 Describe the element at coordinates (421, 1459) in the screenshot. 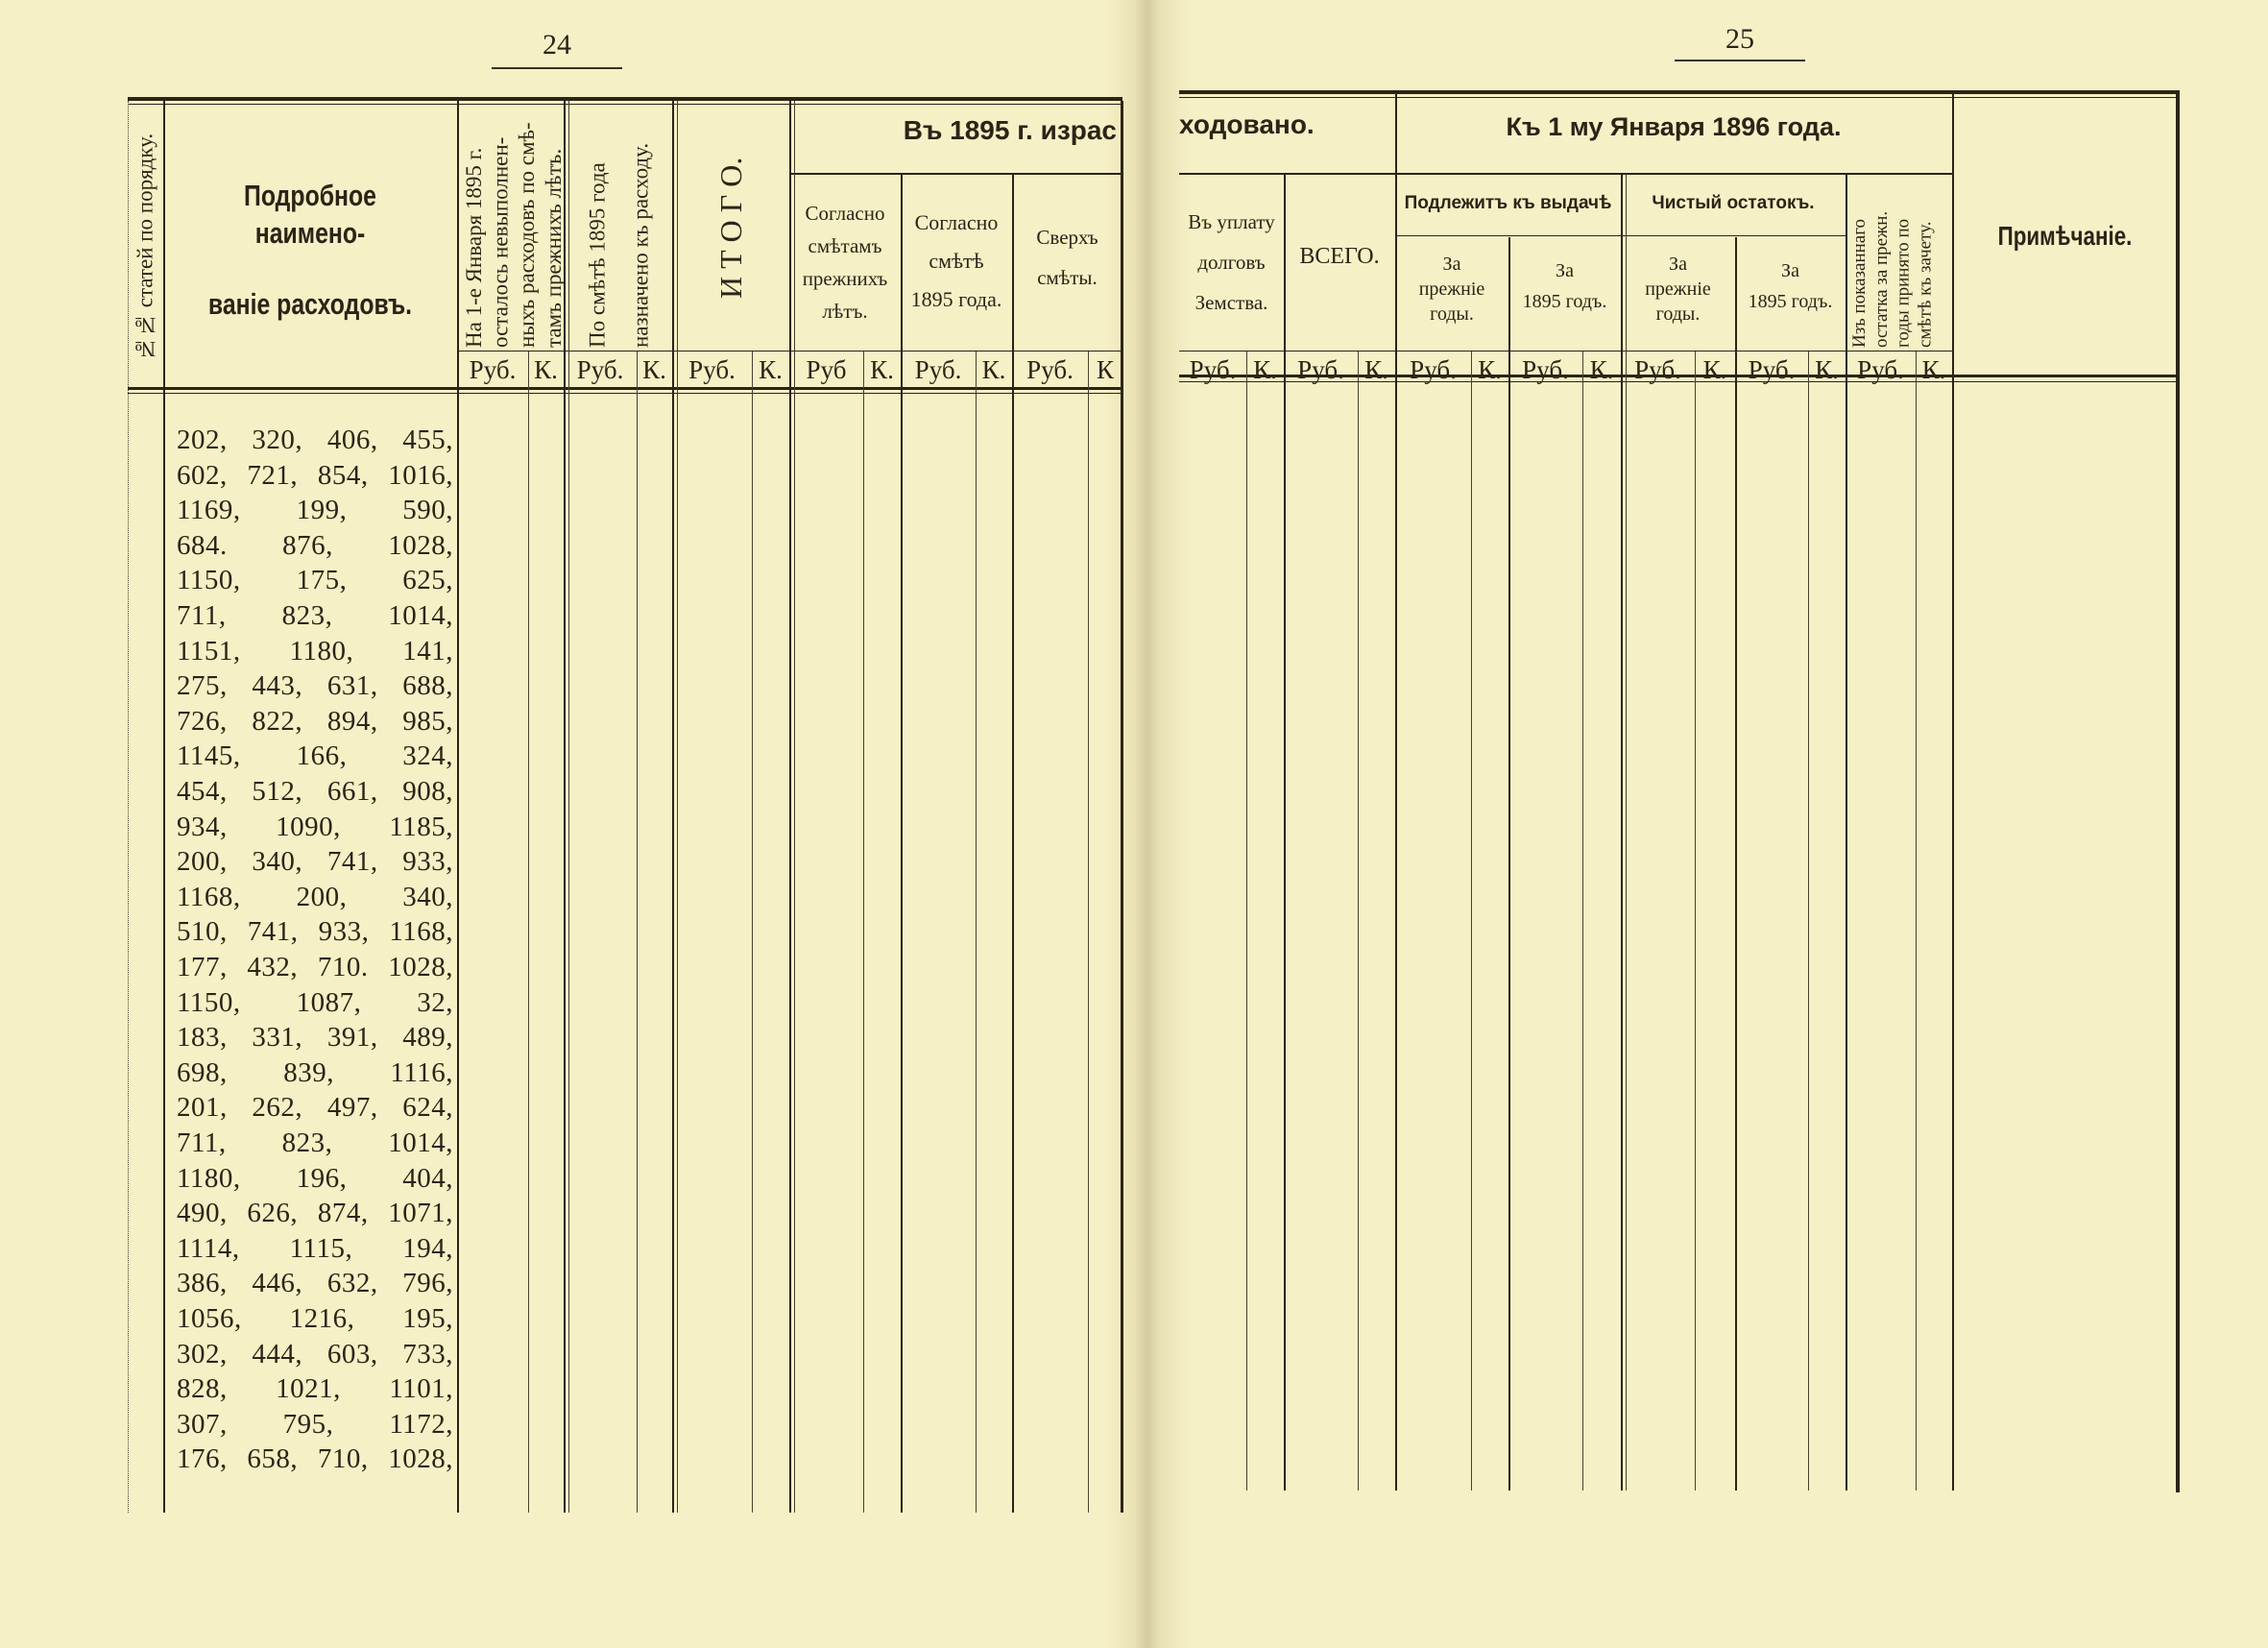

I see `item-number: 1028,` at that location.